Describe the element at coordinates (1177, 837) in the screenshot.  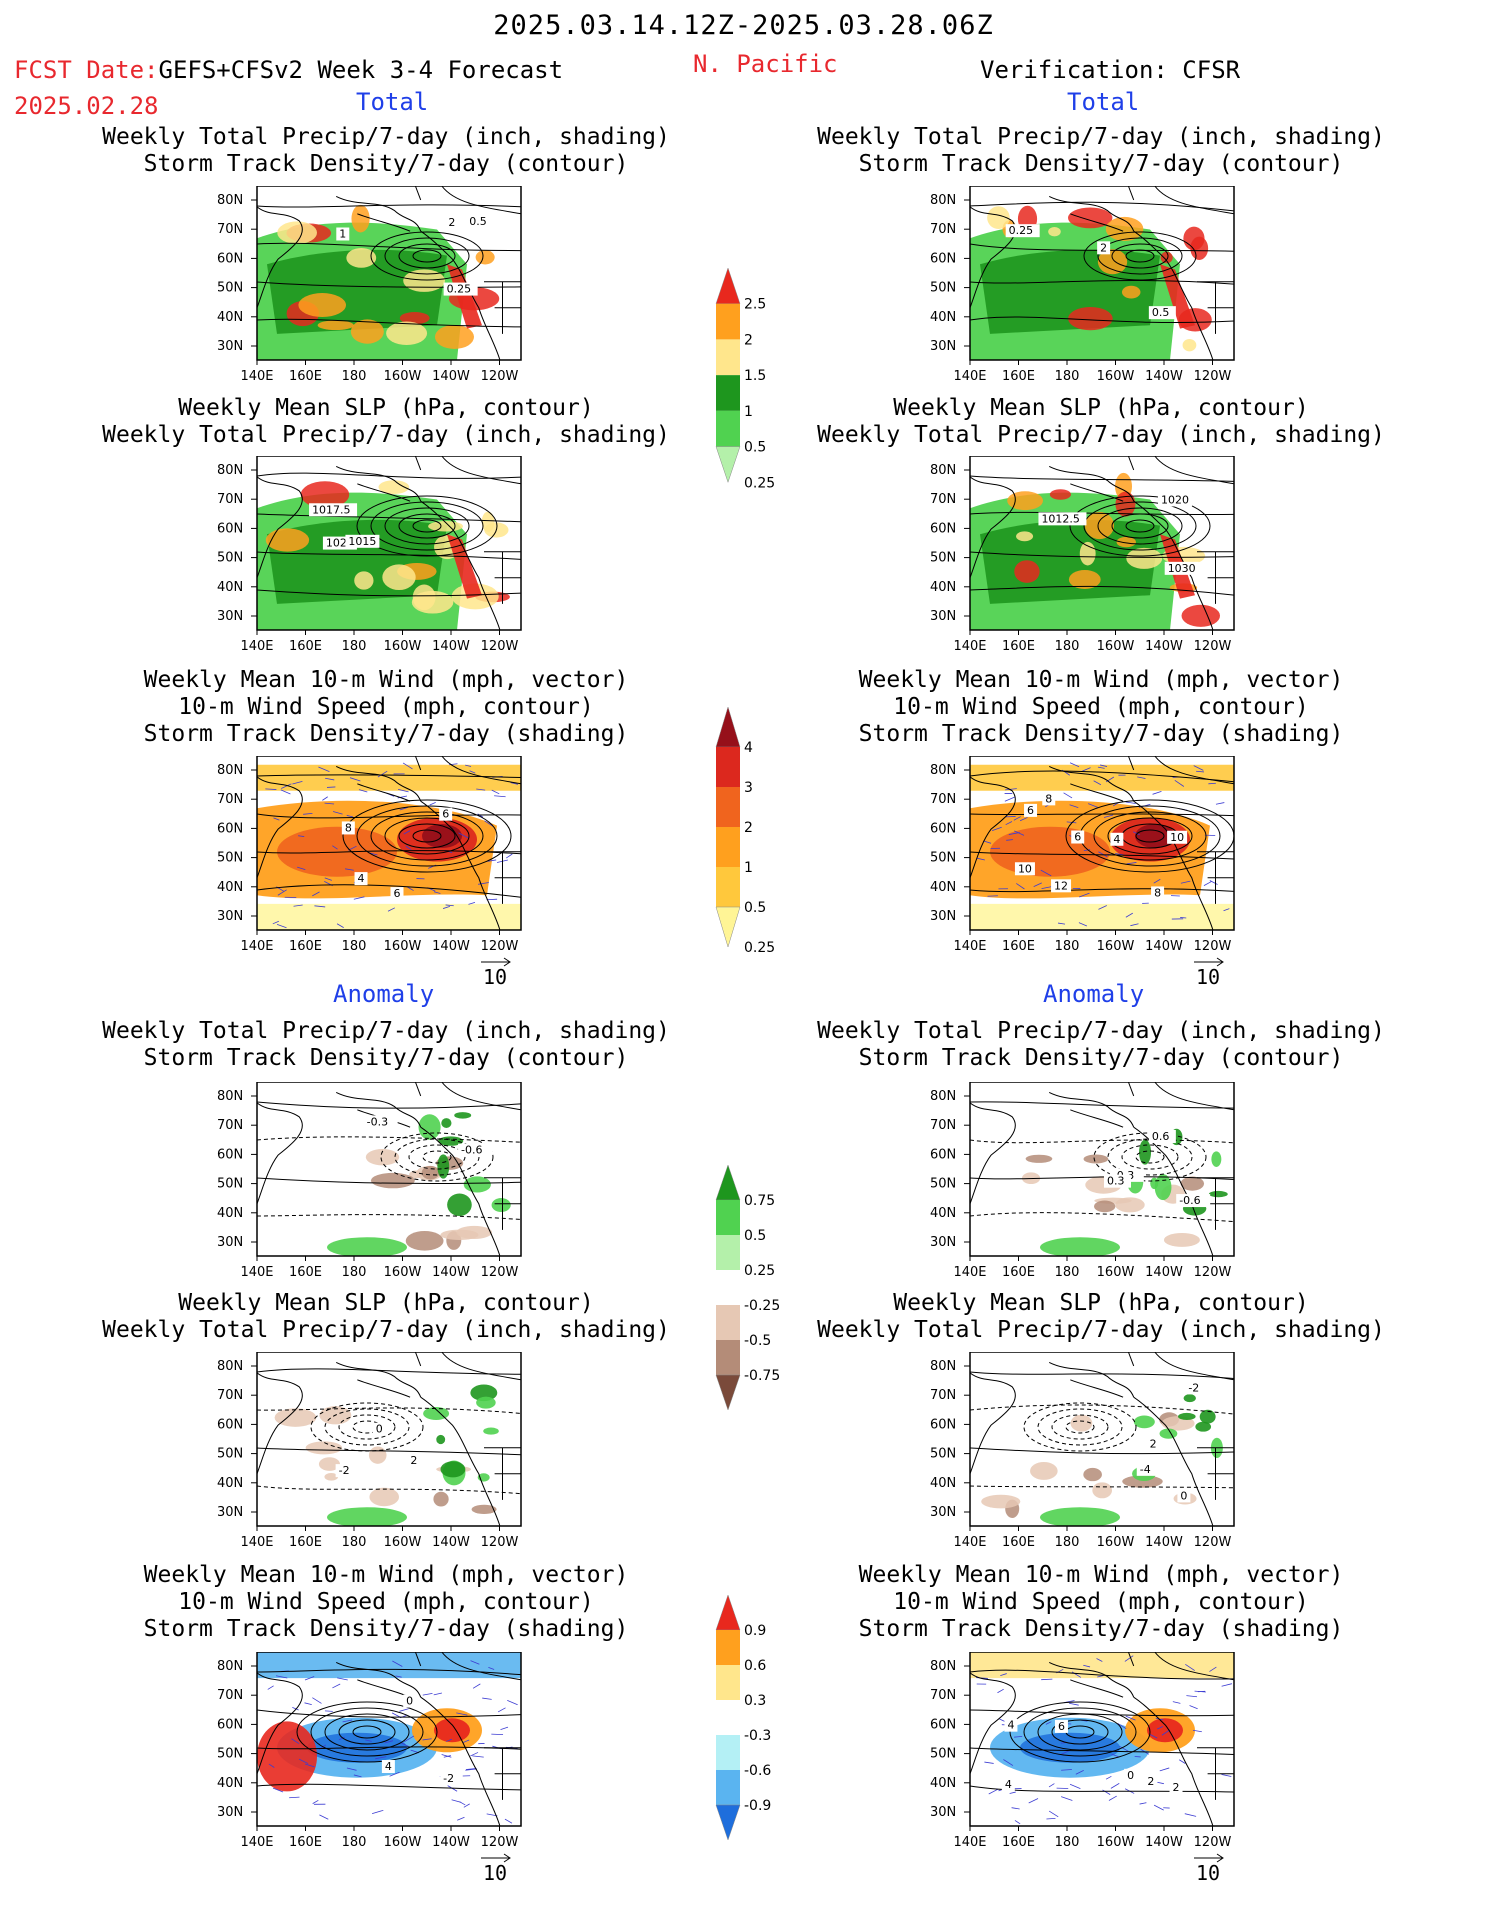
I see `contour-label: 10` at that location.